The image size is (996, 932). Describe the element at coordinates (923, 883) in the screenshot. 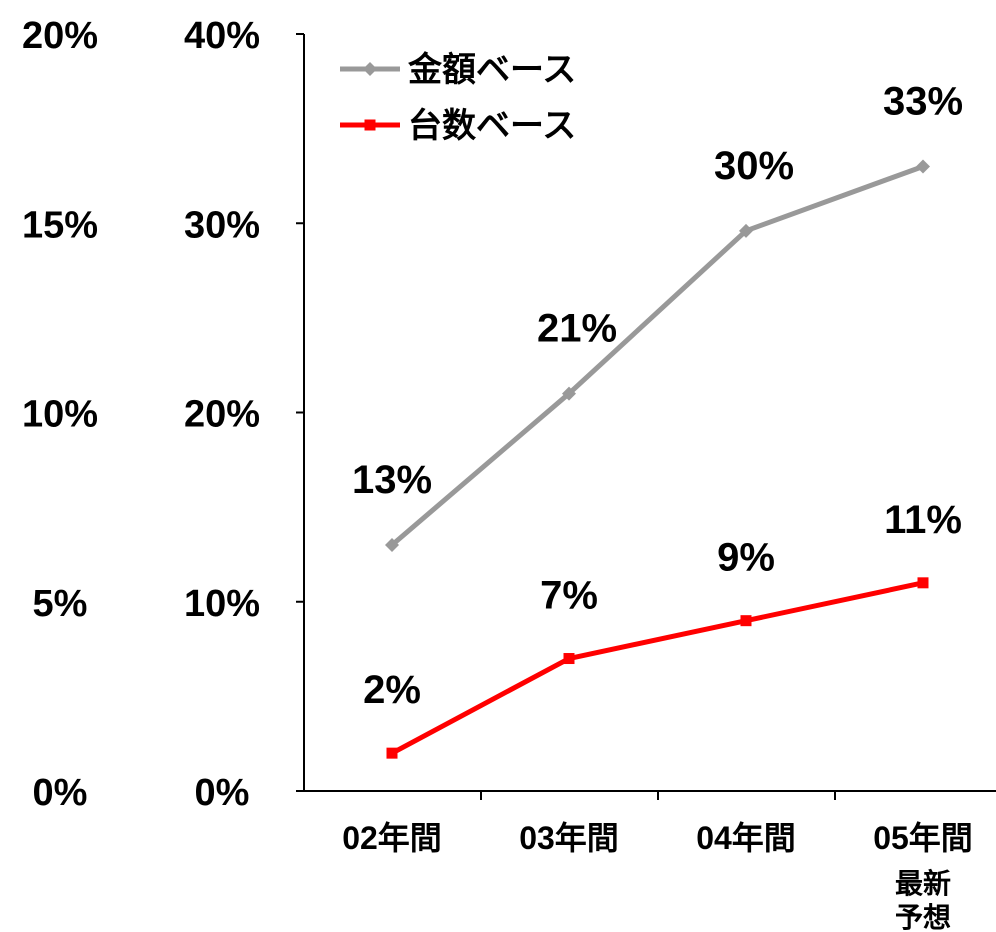

I see `x-category-sublabel: 最新` at that location.